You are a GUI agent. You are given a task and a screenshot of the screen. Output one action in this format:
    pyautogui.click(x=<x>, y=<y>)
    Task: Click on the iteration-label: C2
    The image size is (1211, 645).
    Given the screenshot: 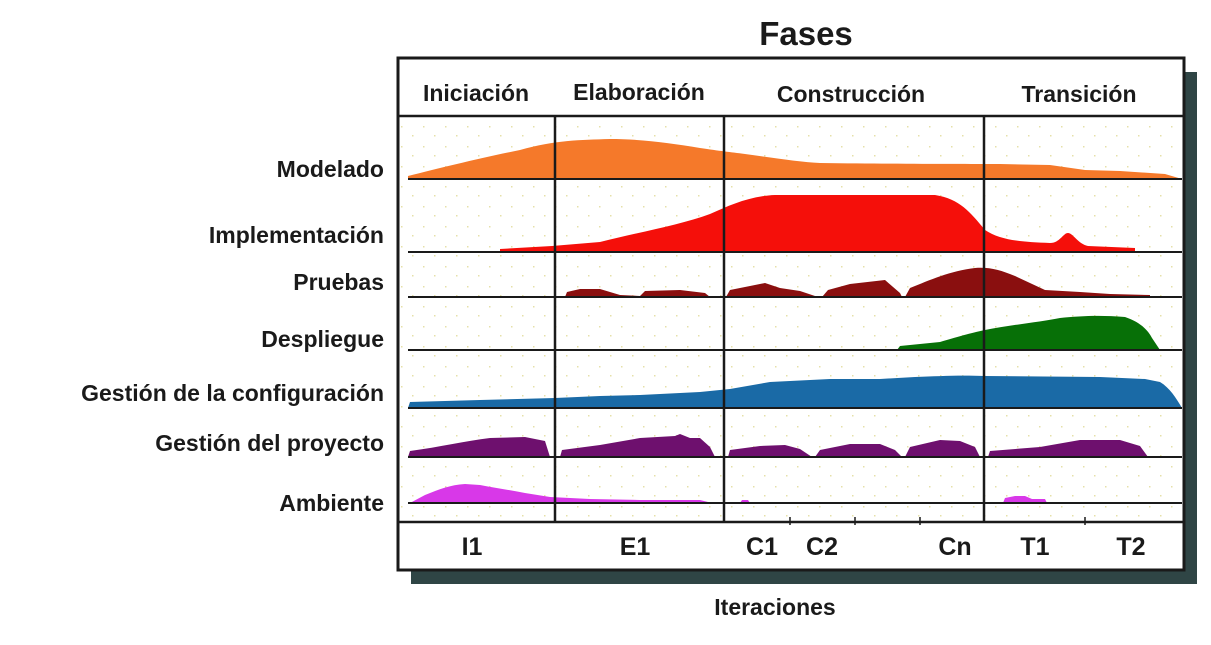 What is the action you would take?
    pyautogui.click(x=822, y=547)
    